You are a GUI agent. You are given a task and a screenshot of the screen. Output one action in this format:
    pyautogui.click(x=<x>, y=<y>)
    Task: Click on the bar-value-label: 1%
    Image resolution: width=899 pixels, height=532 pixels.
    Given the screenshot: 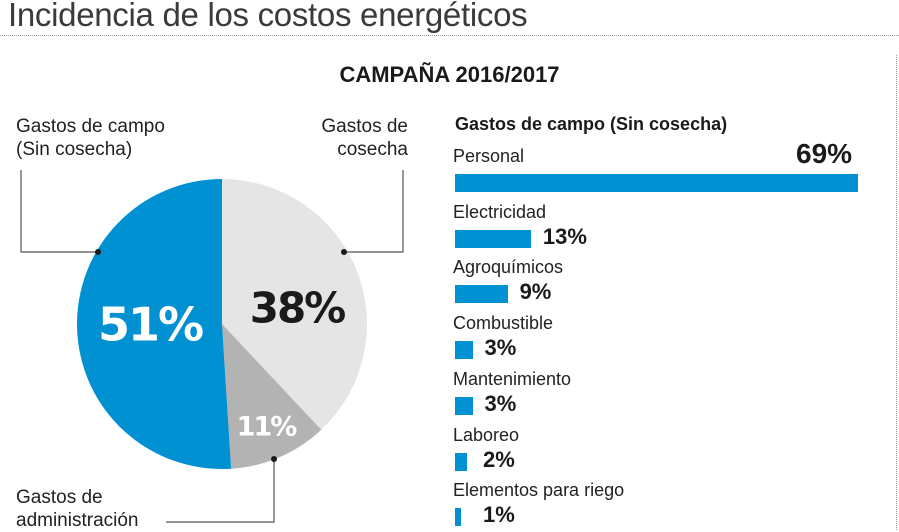 What is the action you would take?
    pyautogui.click(x=499, y=515)
    